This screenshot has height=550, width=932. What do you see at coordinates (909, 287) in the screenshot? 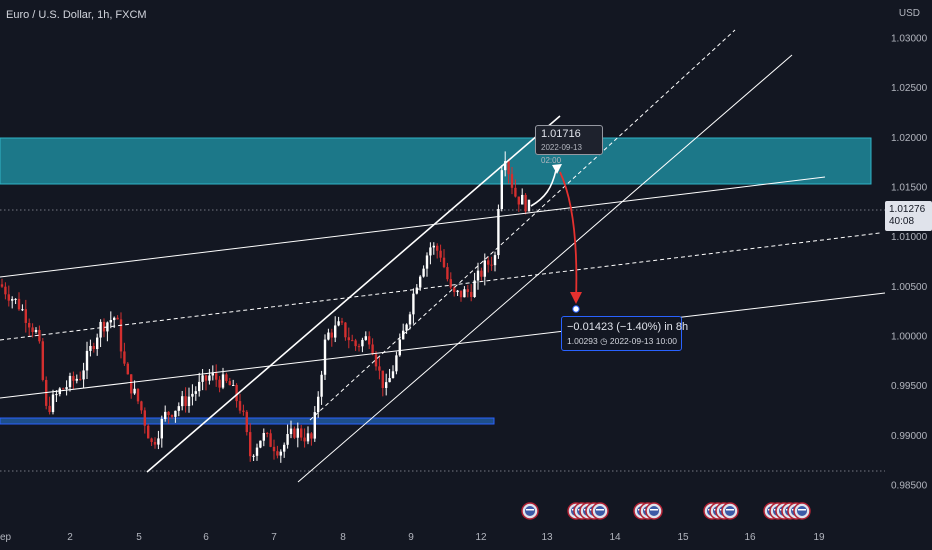
I see `y-tick-label: 1.00500` at bounding box center [909, 287].